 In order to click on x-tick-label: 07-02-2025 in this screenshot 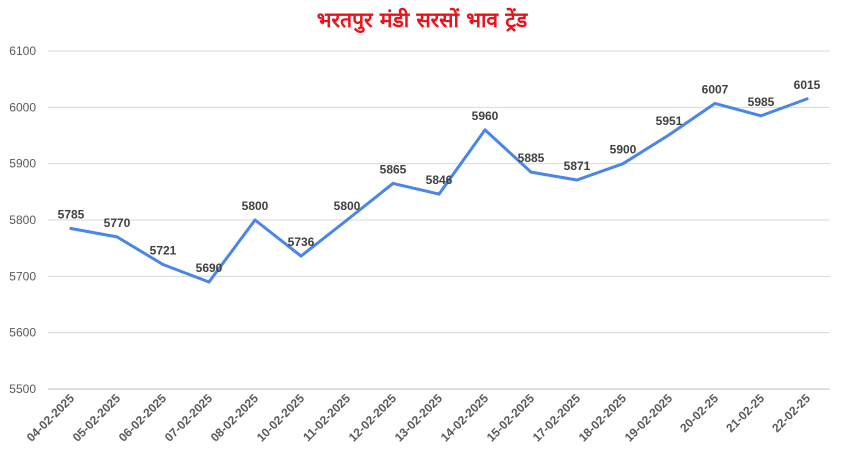, I will do `click(189, 418)`.